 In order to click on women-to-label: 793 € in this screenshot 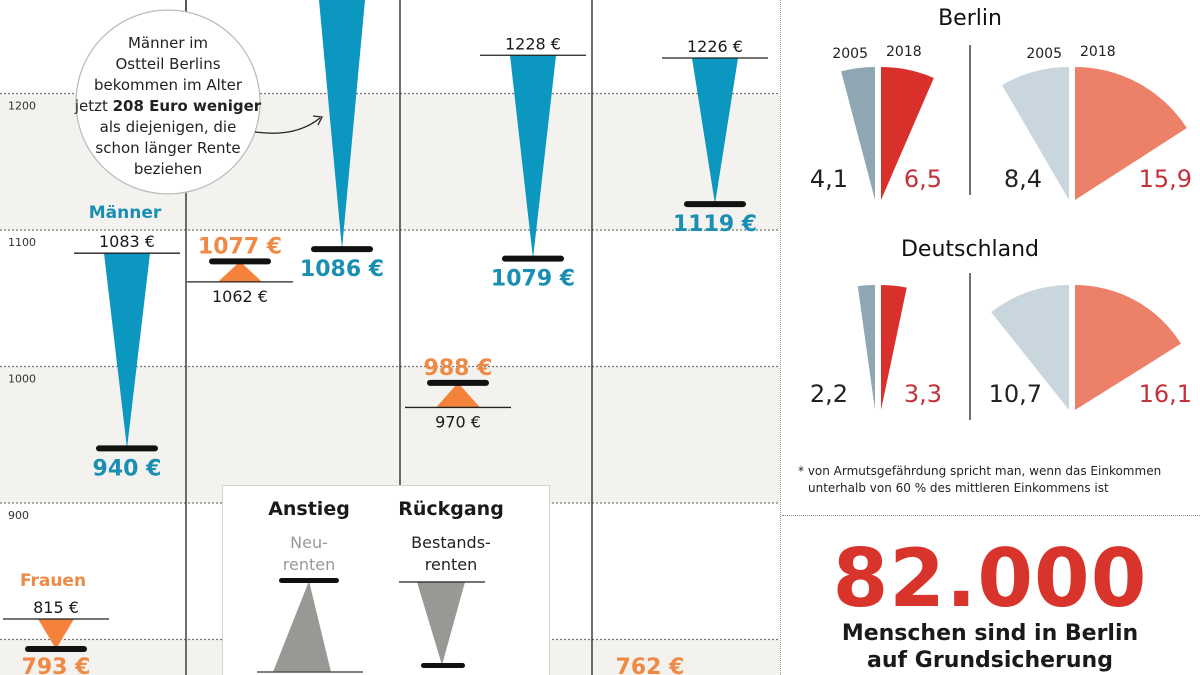, I will do `click(56, 665)`.